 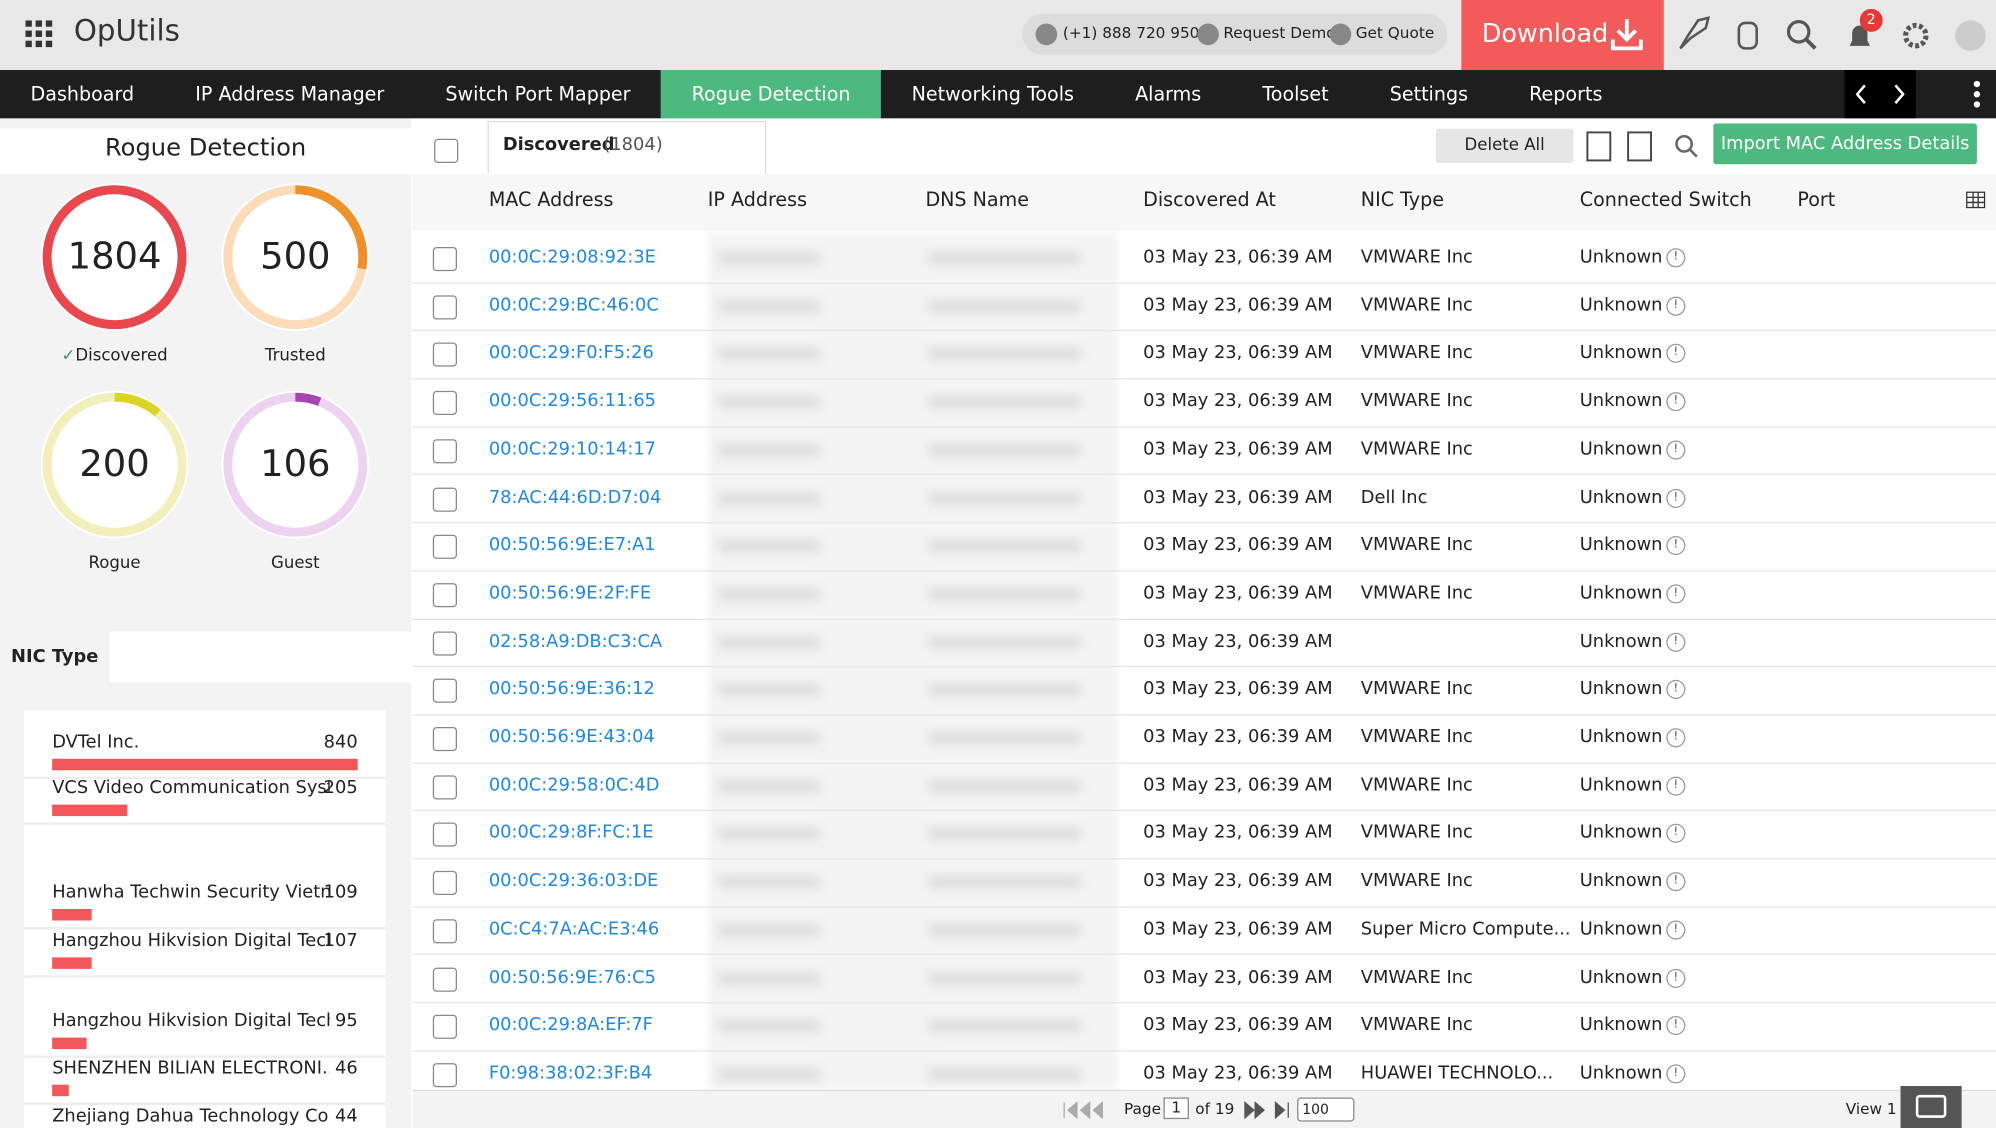 I want to click on first-prev, so click(x=1087, y=1110).